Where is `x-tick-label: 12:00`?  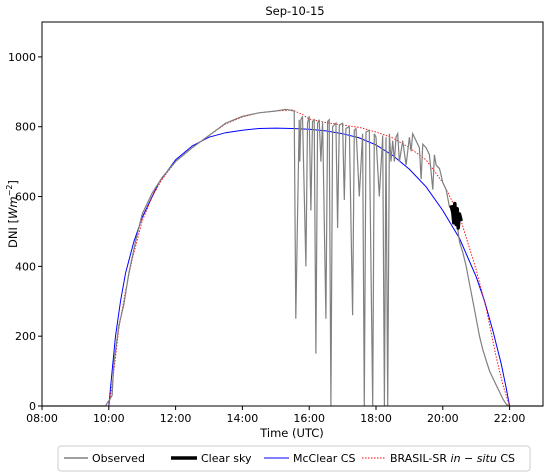
x-tick-label: 12:00 is located at coordinates (176, 418).